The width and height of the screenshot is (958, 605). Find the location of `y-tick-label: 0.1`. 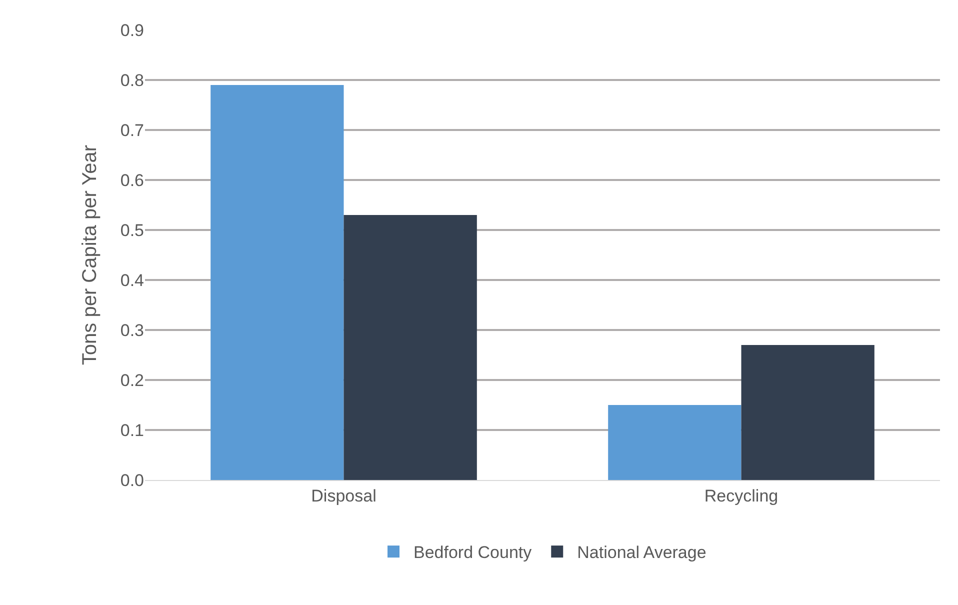

y-tick-label: 0.1 is located at coordinates (132, 430).